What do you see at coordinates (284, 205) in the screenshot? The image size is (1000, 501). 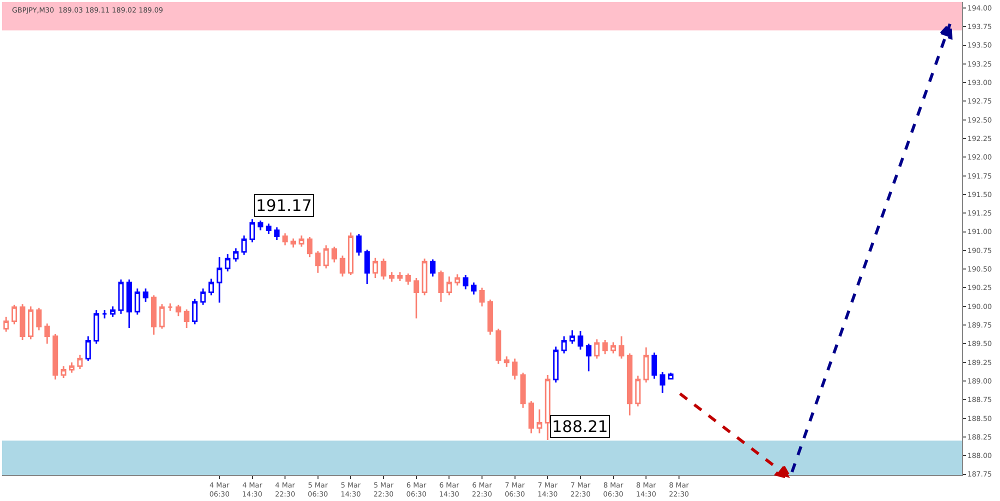 I see `annotation: 191.17` at bounding box center [284, 205].